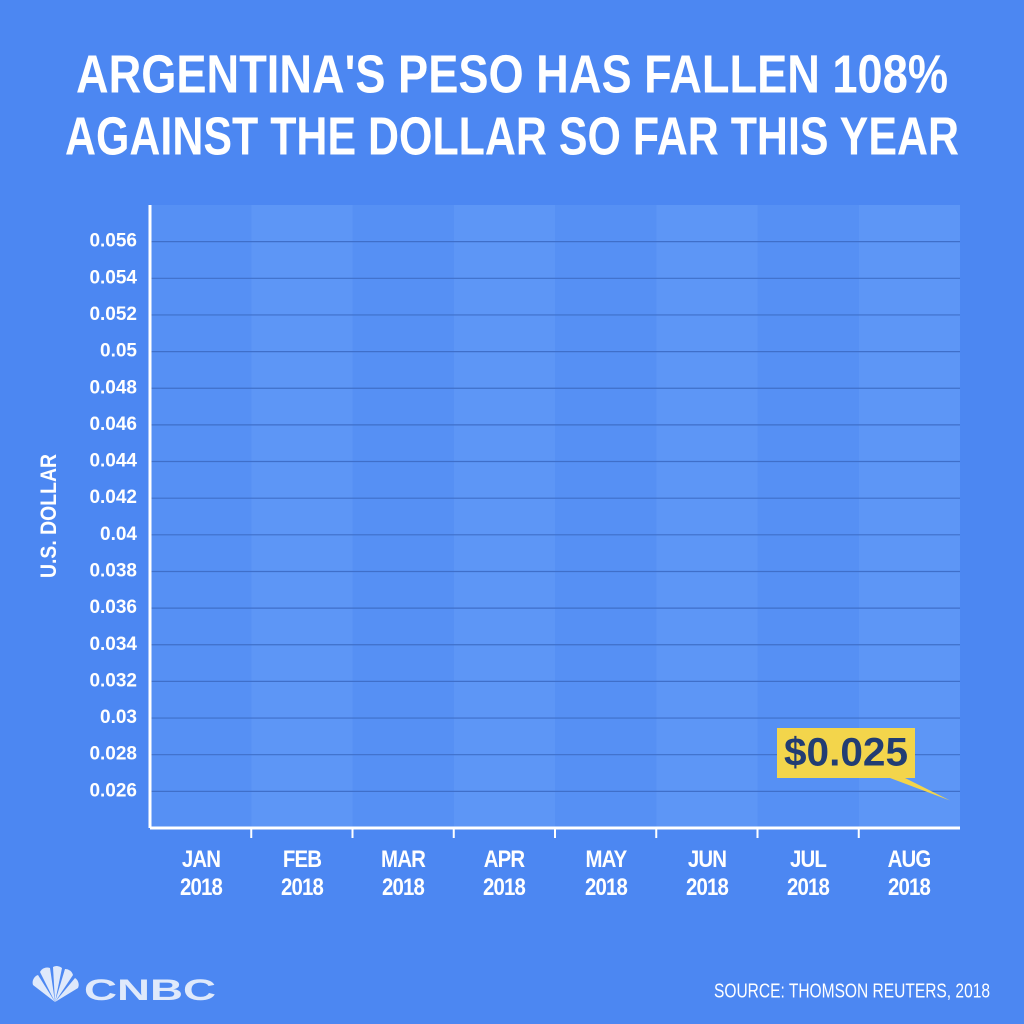 The width and height of the screenshot is (1024, 1024). I want to click on annotation-box, so click(863, 764).